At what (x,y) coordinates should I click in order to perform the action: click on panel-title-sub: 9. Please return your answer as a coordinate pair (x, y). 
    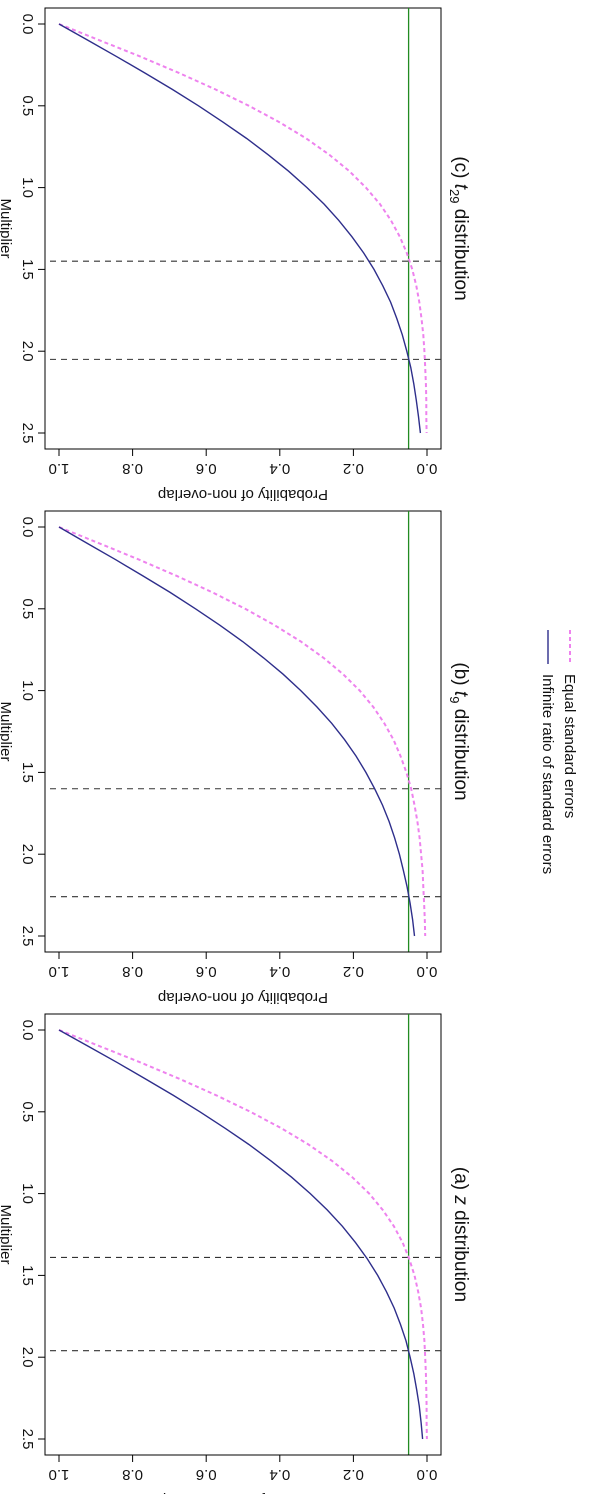
    Looking at the image, I should click on (454, 699).